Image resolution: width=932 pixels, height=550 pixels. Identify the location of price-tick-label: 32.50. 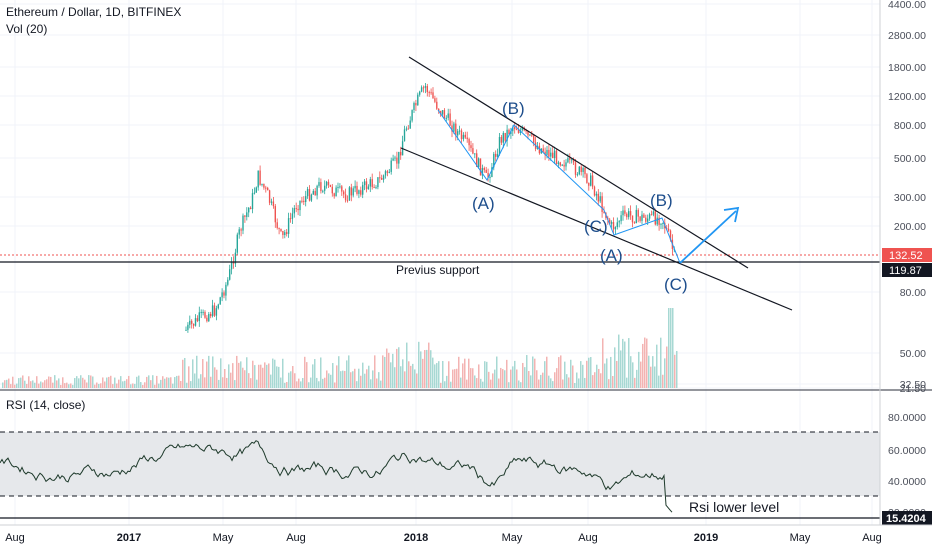
(913, 385).